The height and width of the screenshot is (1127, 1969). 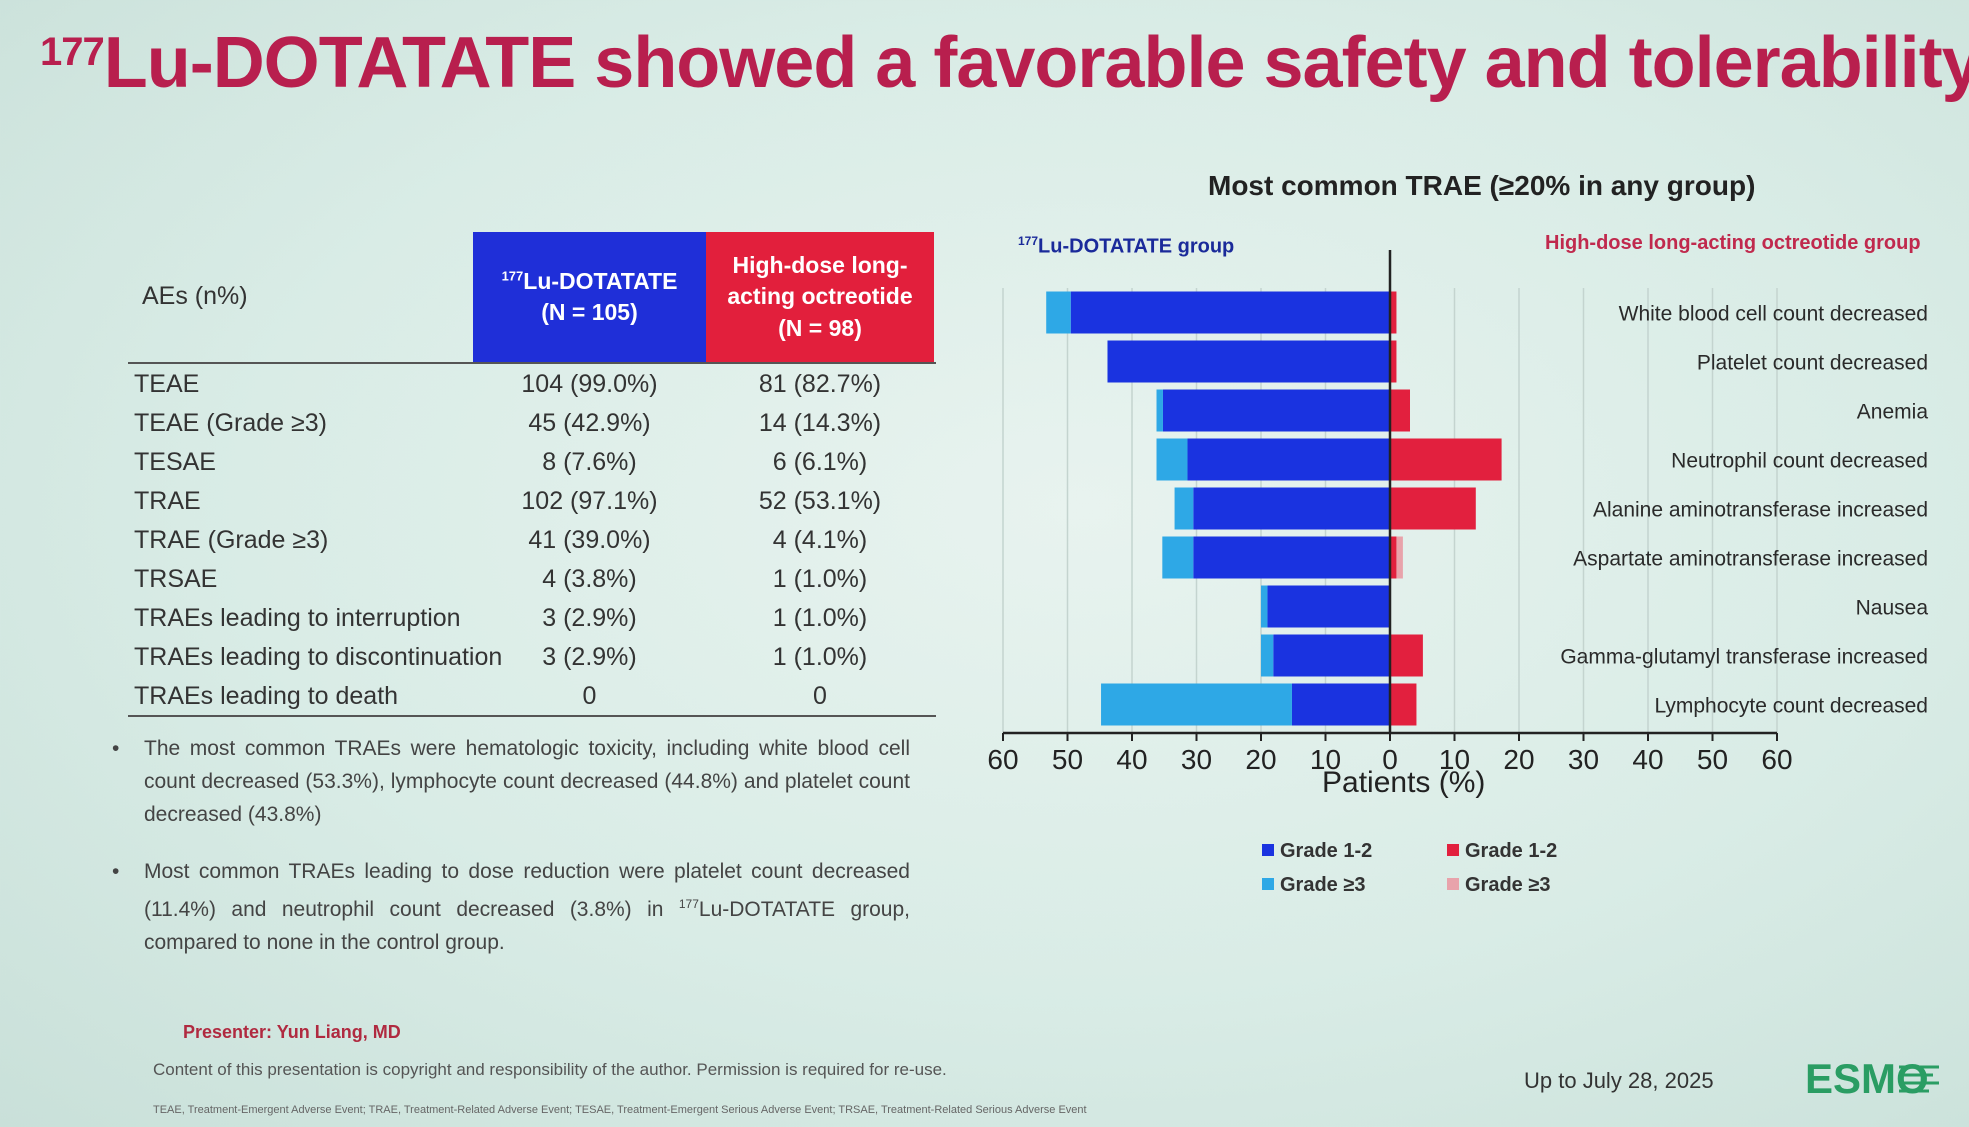 What do you see at coordinates (1136, 246) in the screenshot?
I see `left-group-text: Lu-DOTATATE group` at bounding box center [1136, 246].